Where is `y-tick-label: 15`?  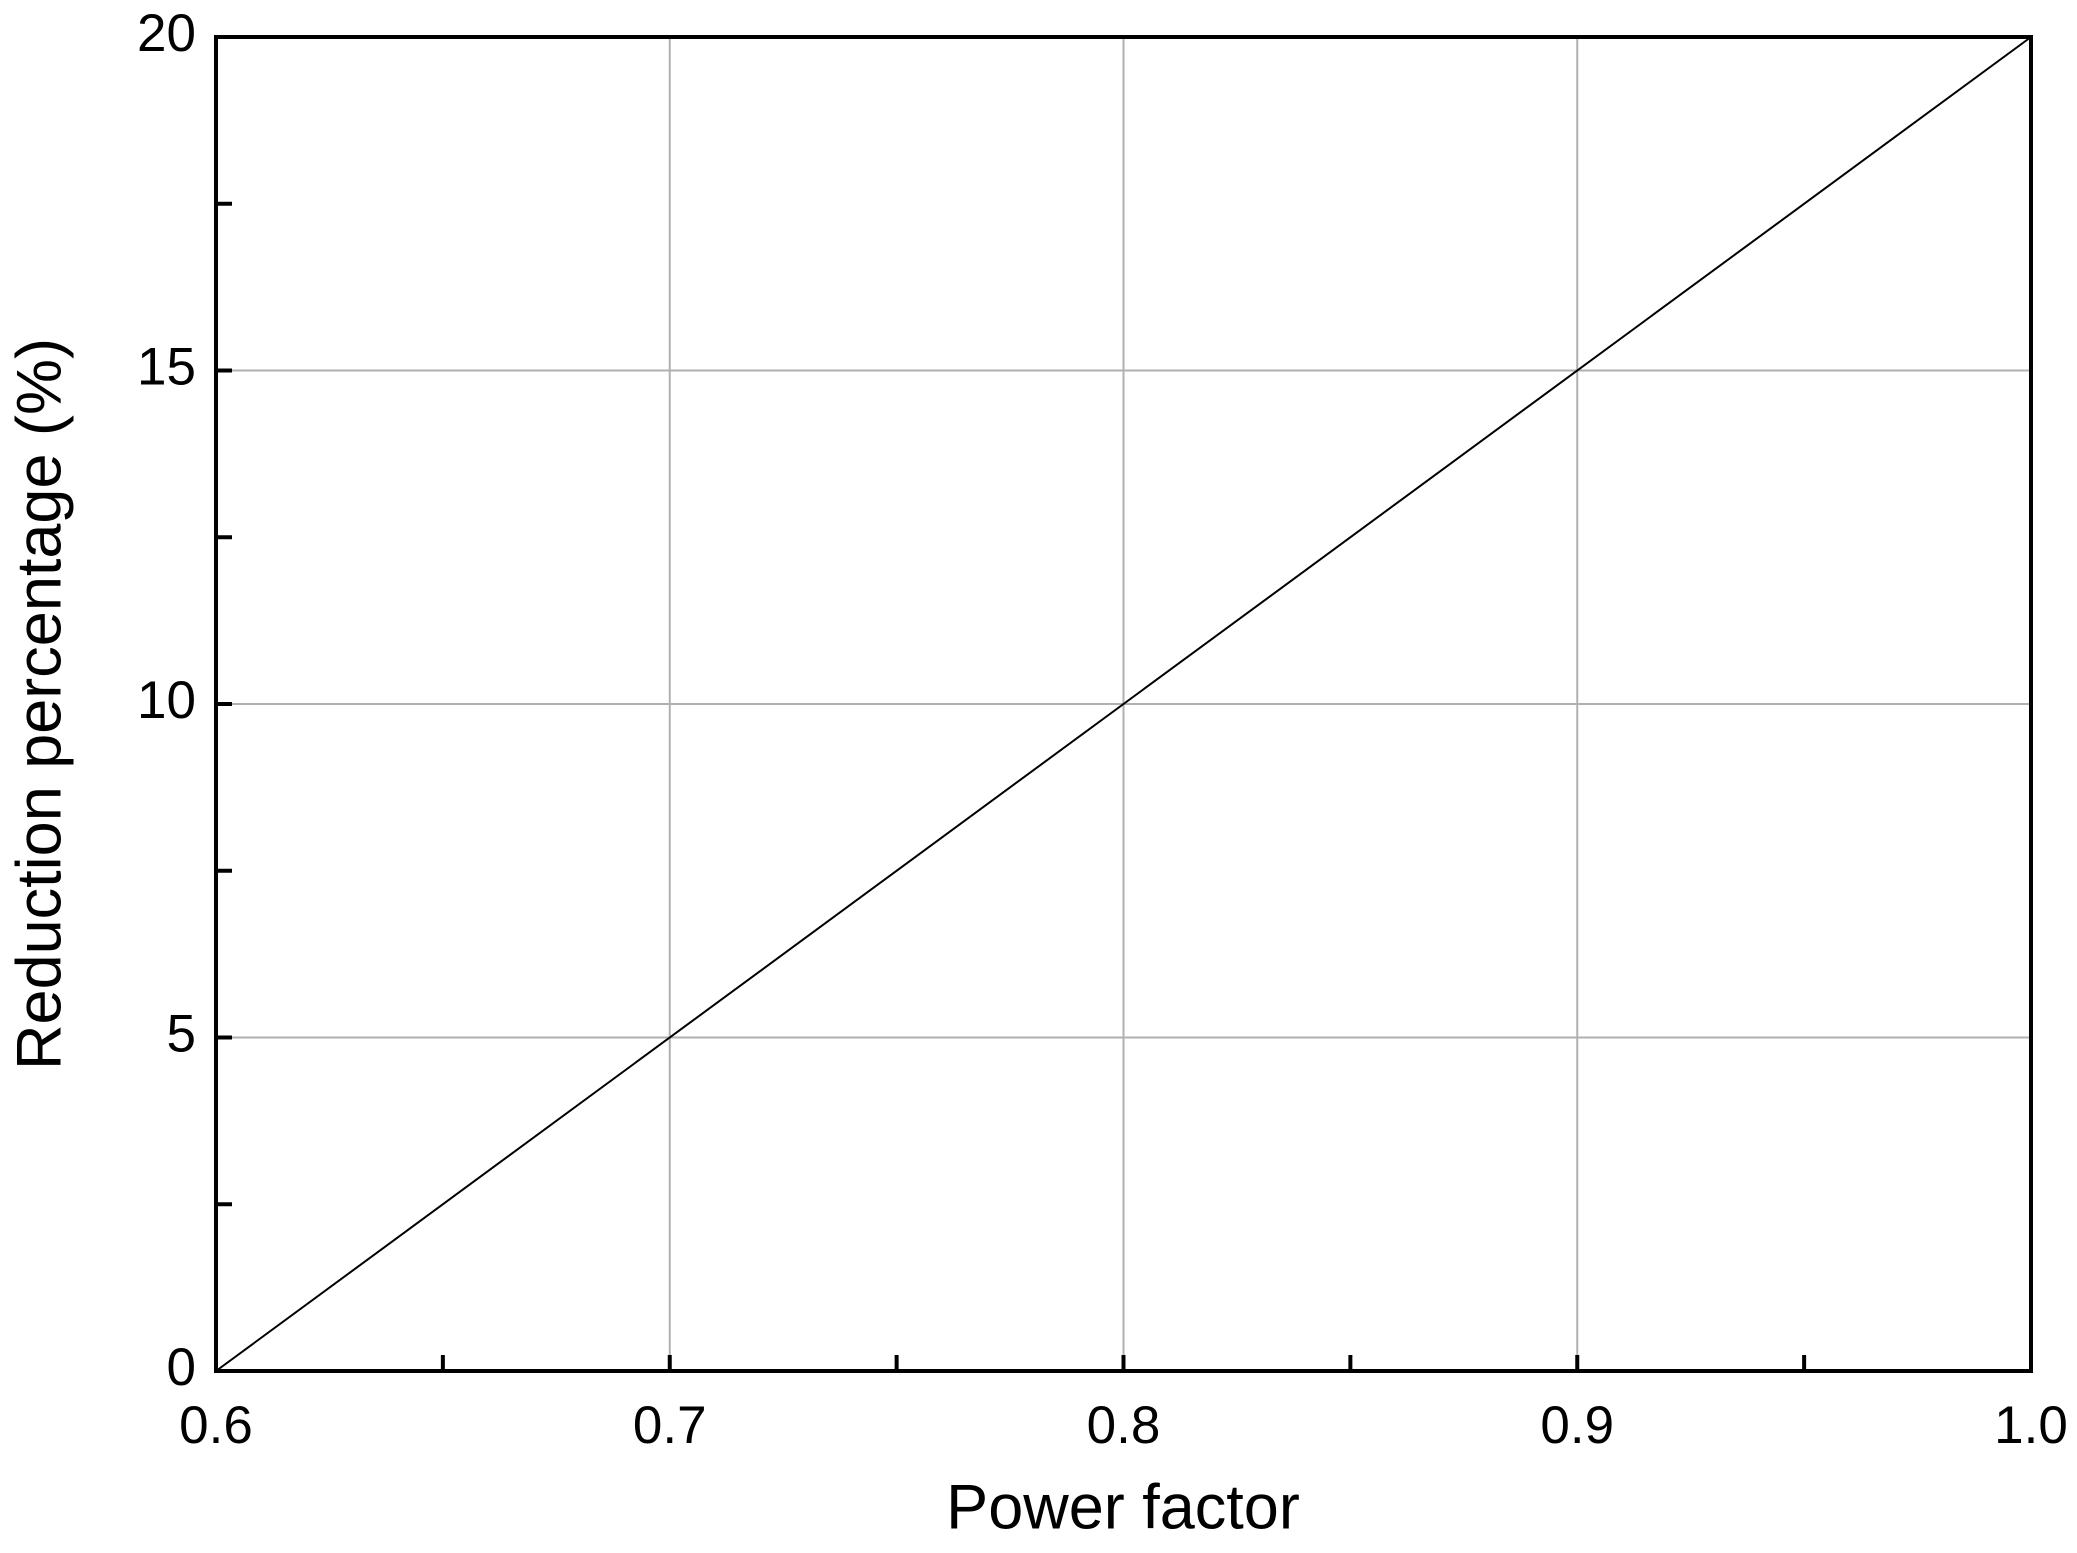
y-tick-label: 15 is located at coordinates (166, 367).